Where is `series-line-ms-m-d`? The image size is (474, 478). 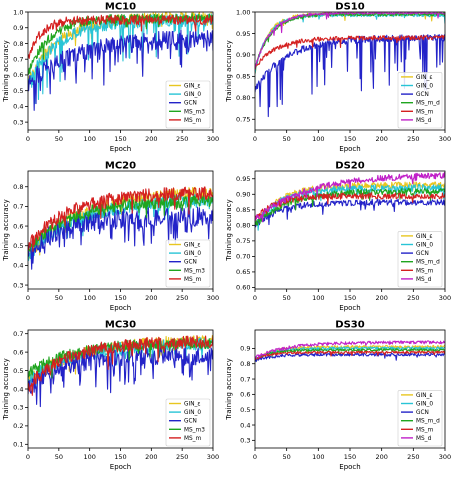
series-line-ms-m-d is located at coordinates (350, 354).